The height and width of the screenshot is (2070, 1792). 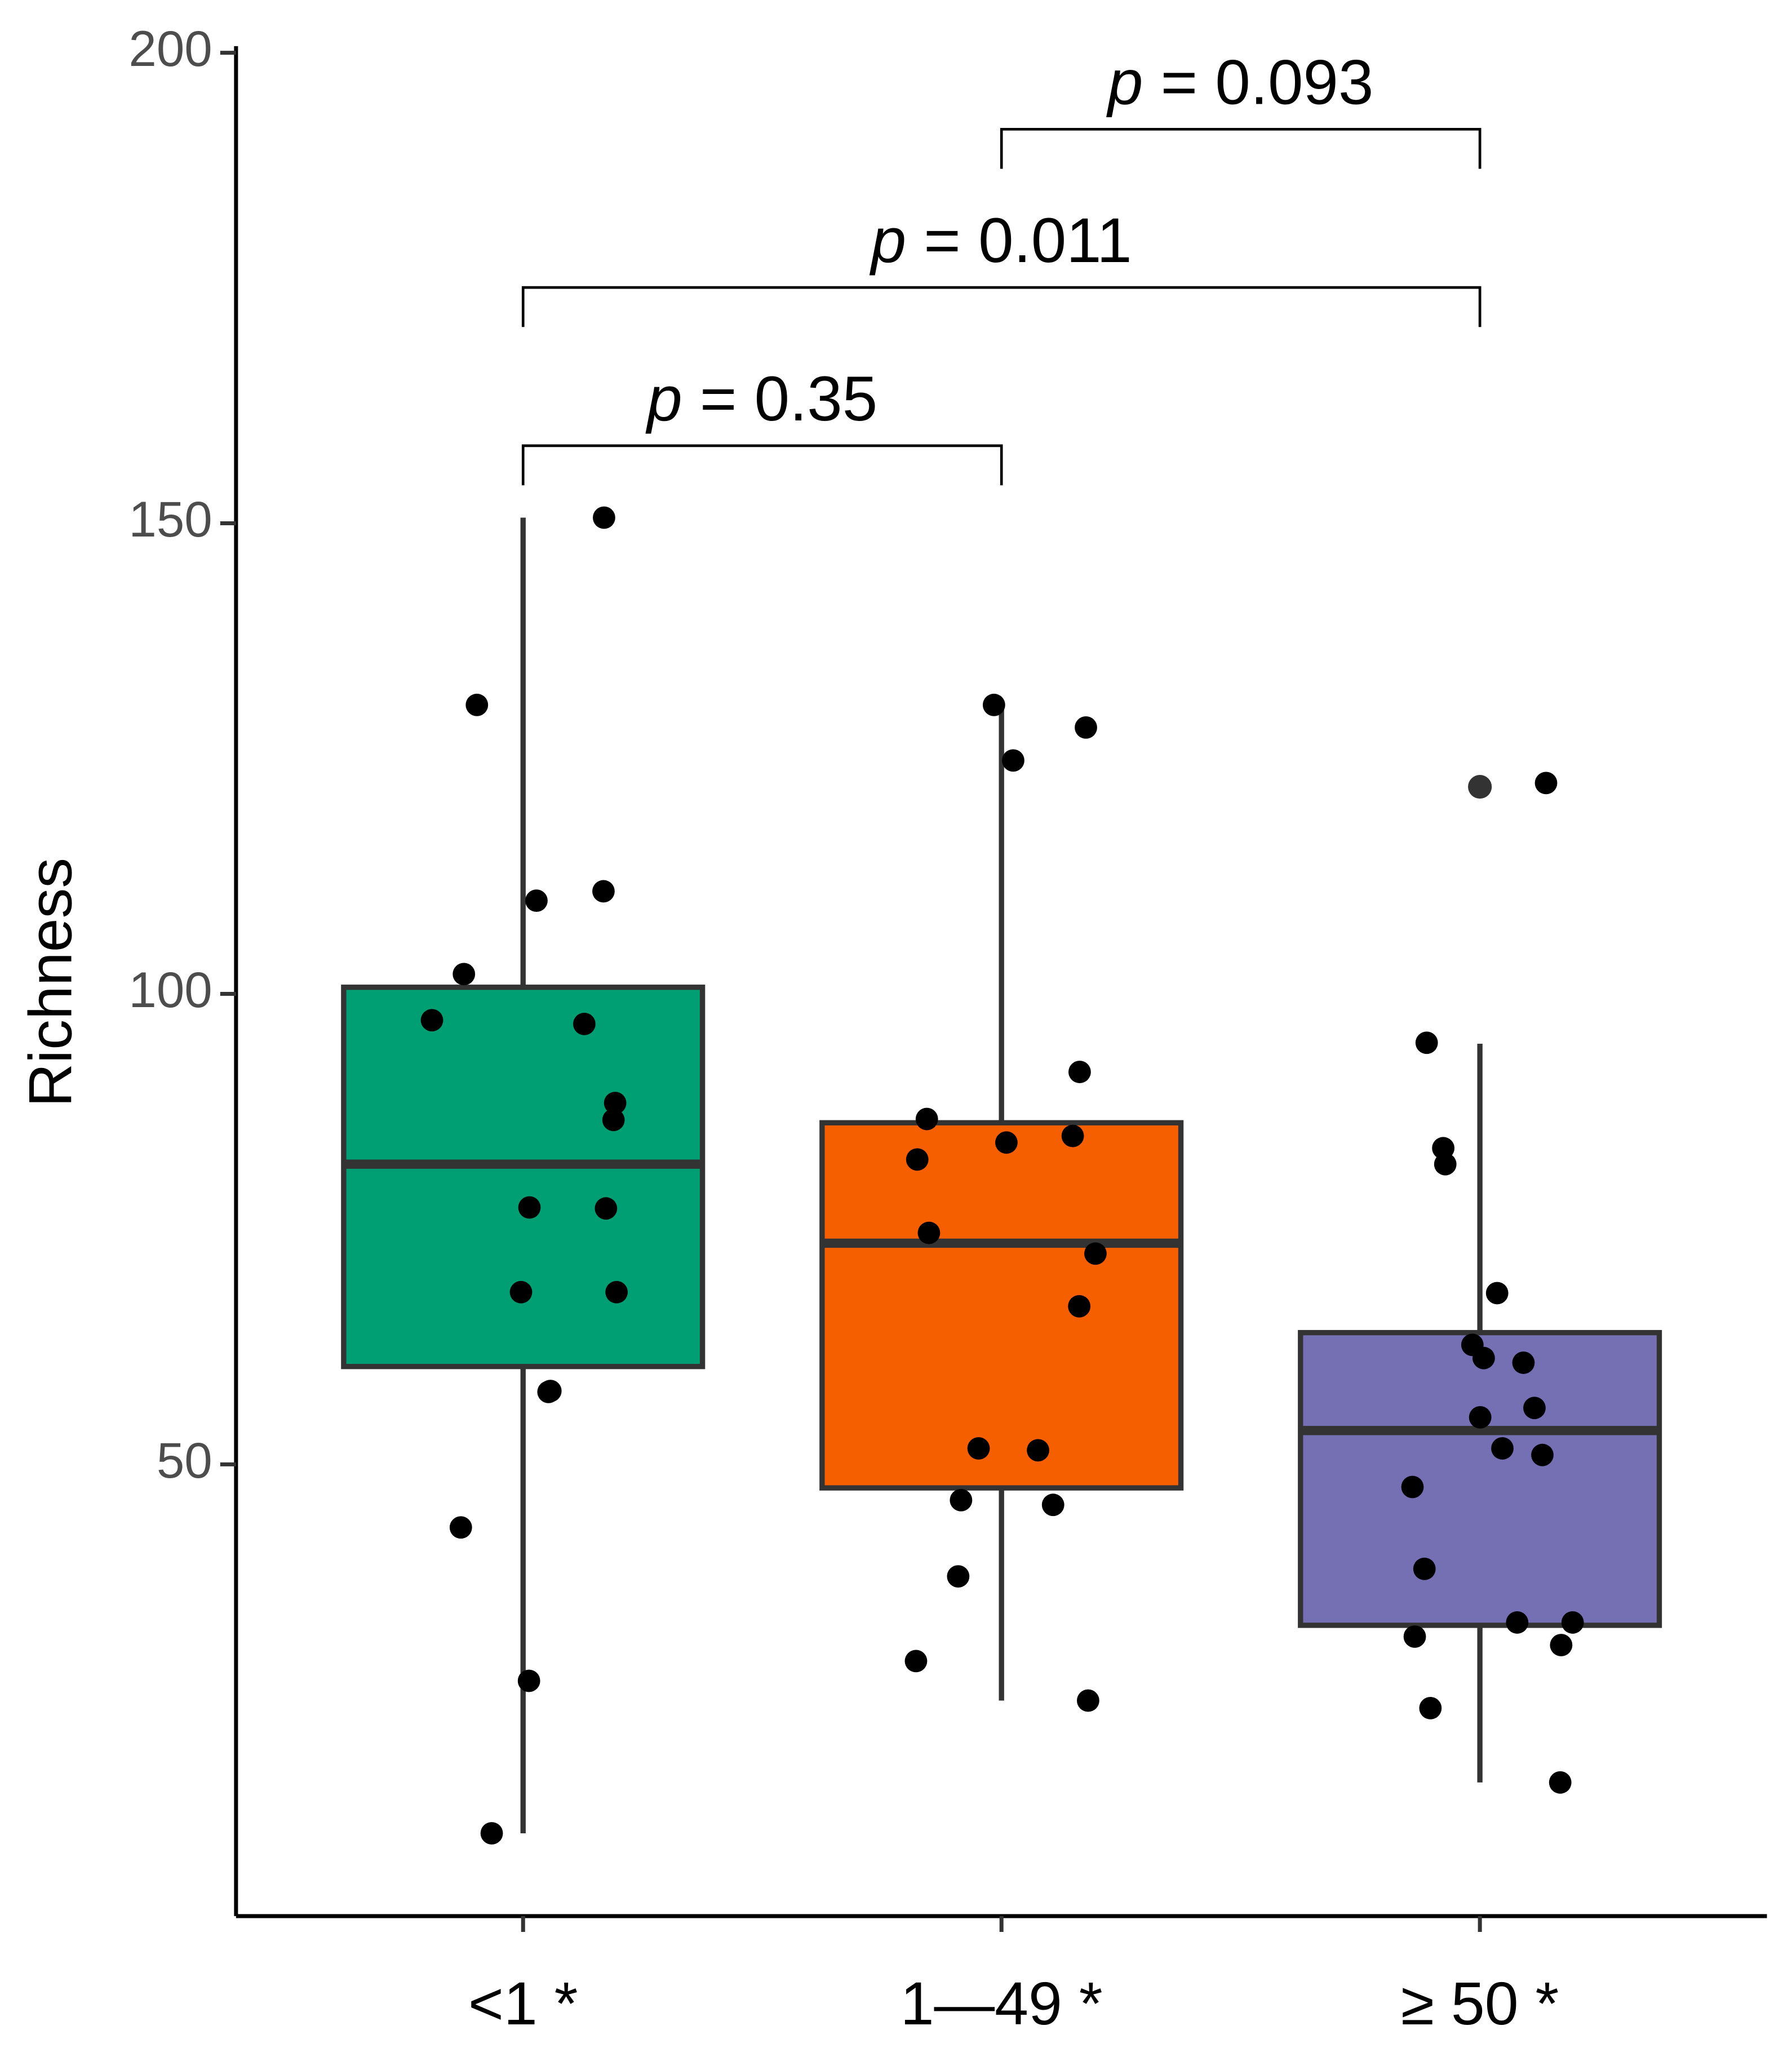 I want to click on p-value-label: p = 0.093, so click(x=1239, y=81).